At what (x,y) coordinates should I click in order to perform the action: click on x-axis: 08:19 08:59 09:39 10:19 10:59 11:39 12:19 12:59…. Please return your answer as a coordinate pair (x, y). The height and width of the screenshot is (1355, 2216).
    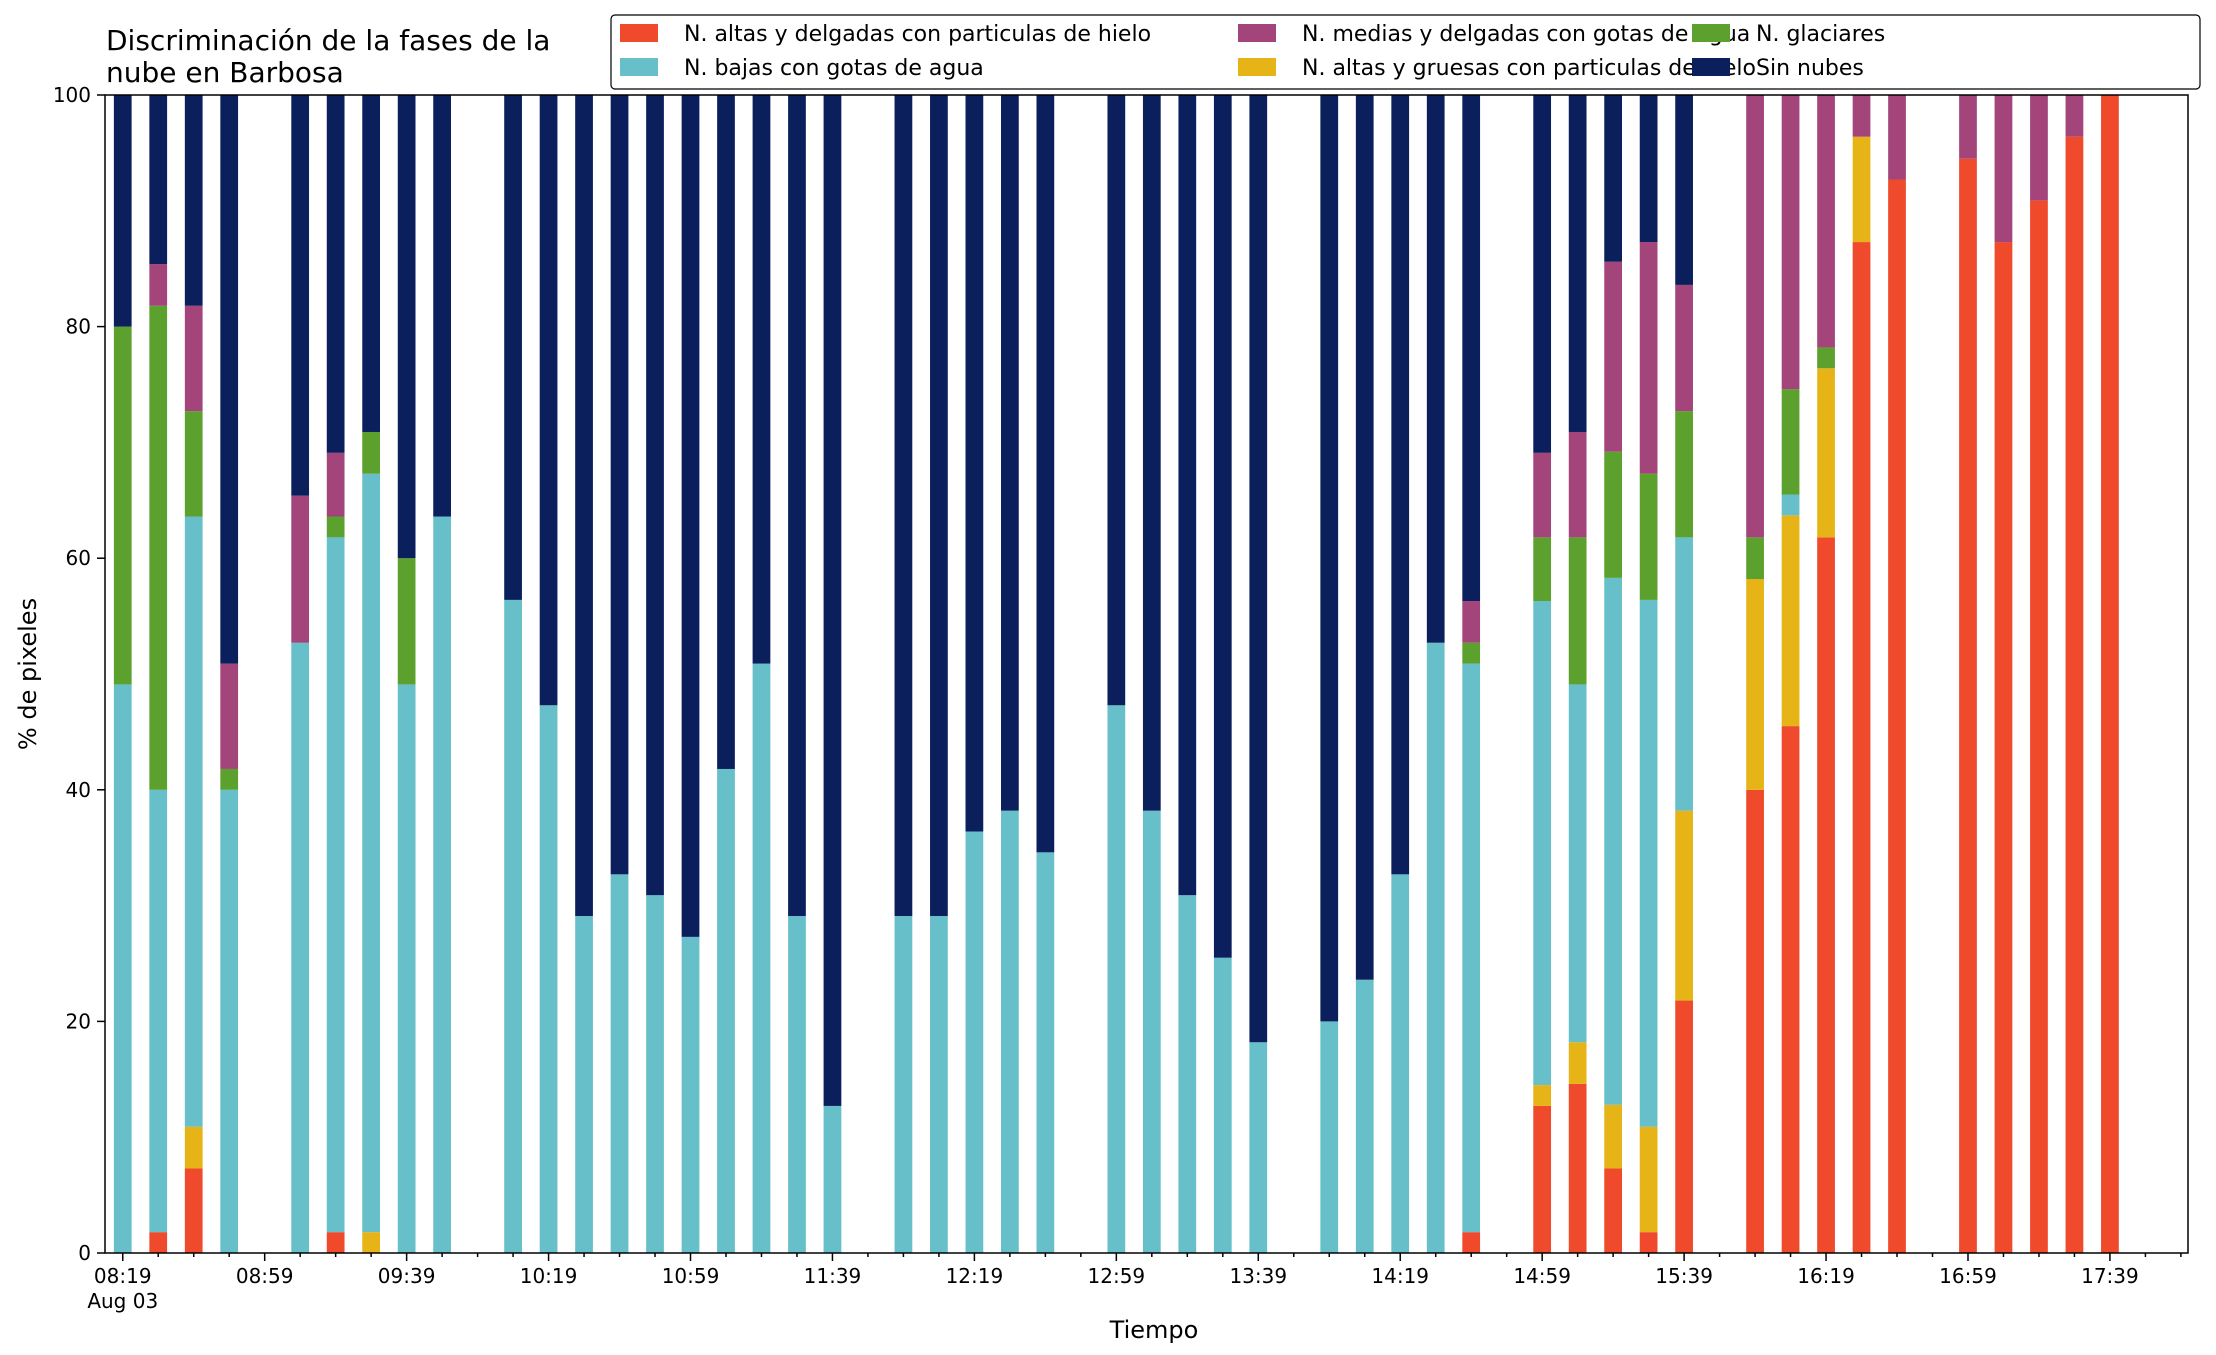
    Looking at the image, I should click on (1134, 1283).